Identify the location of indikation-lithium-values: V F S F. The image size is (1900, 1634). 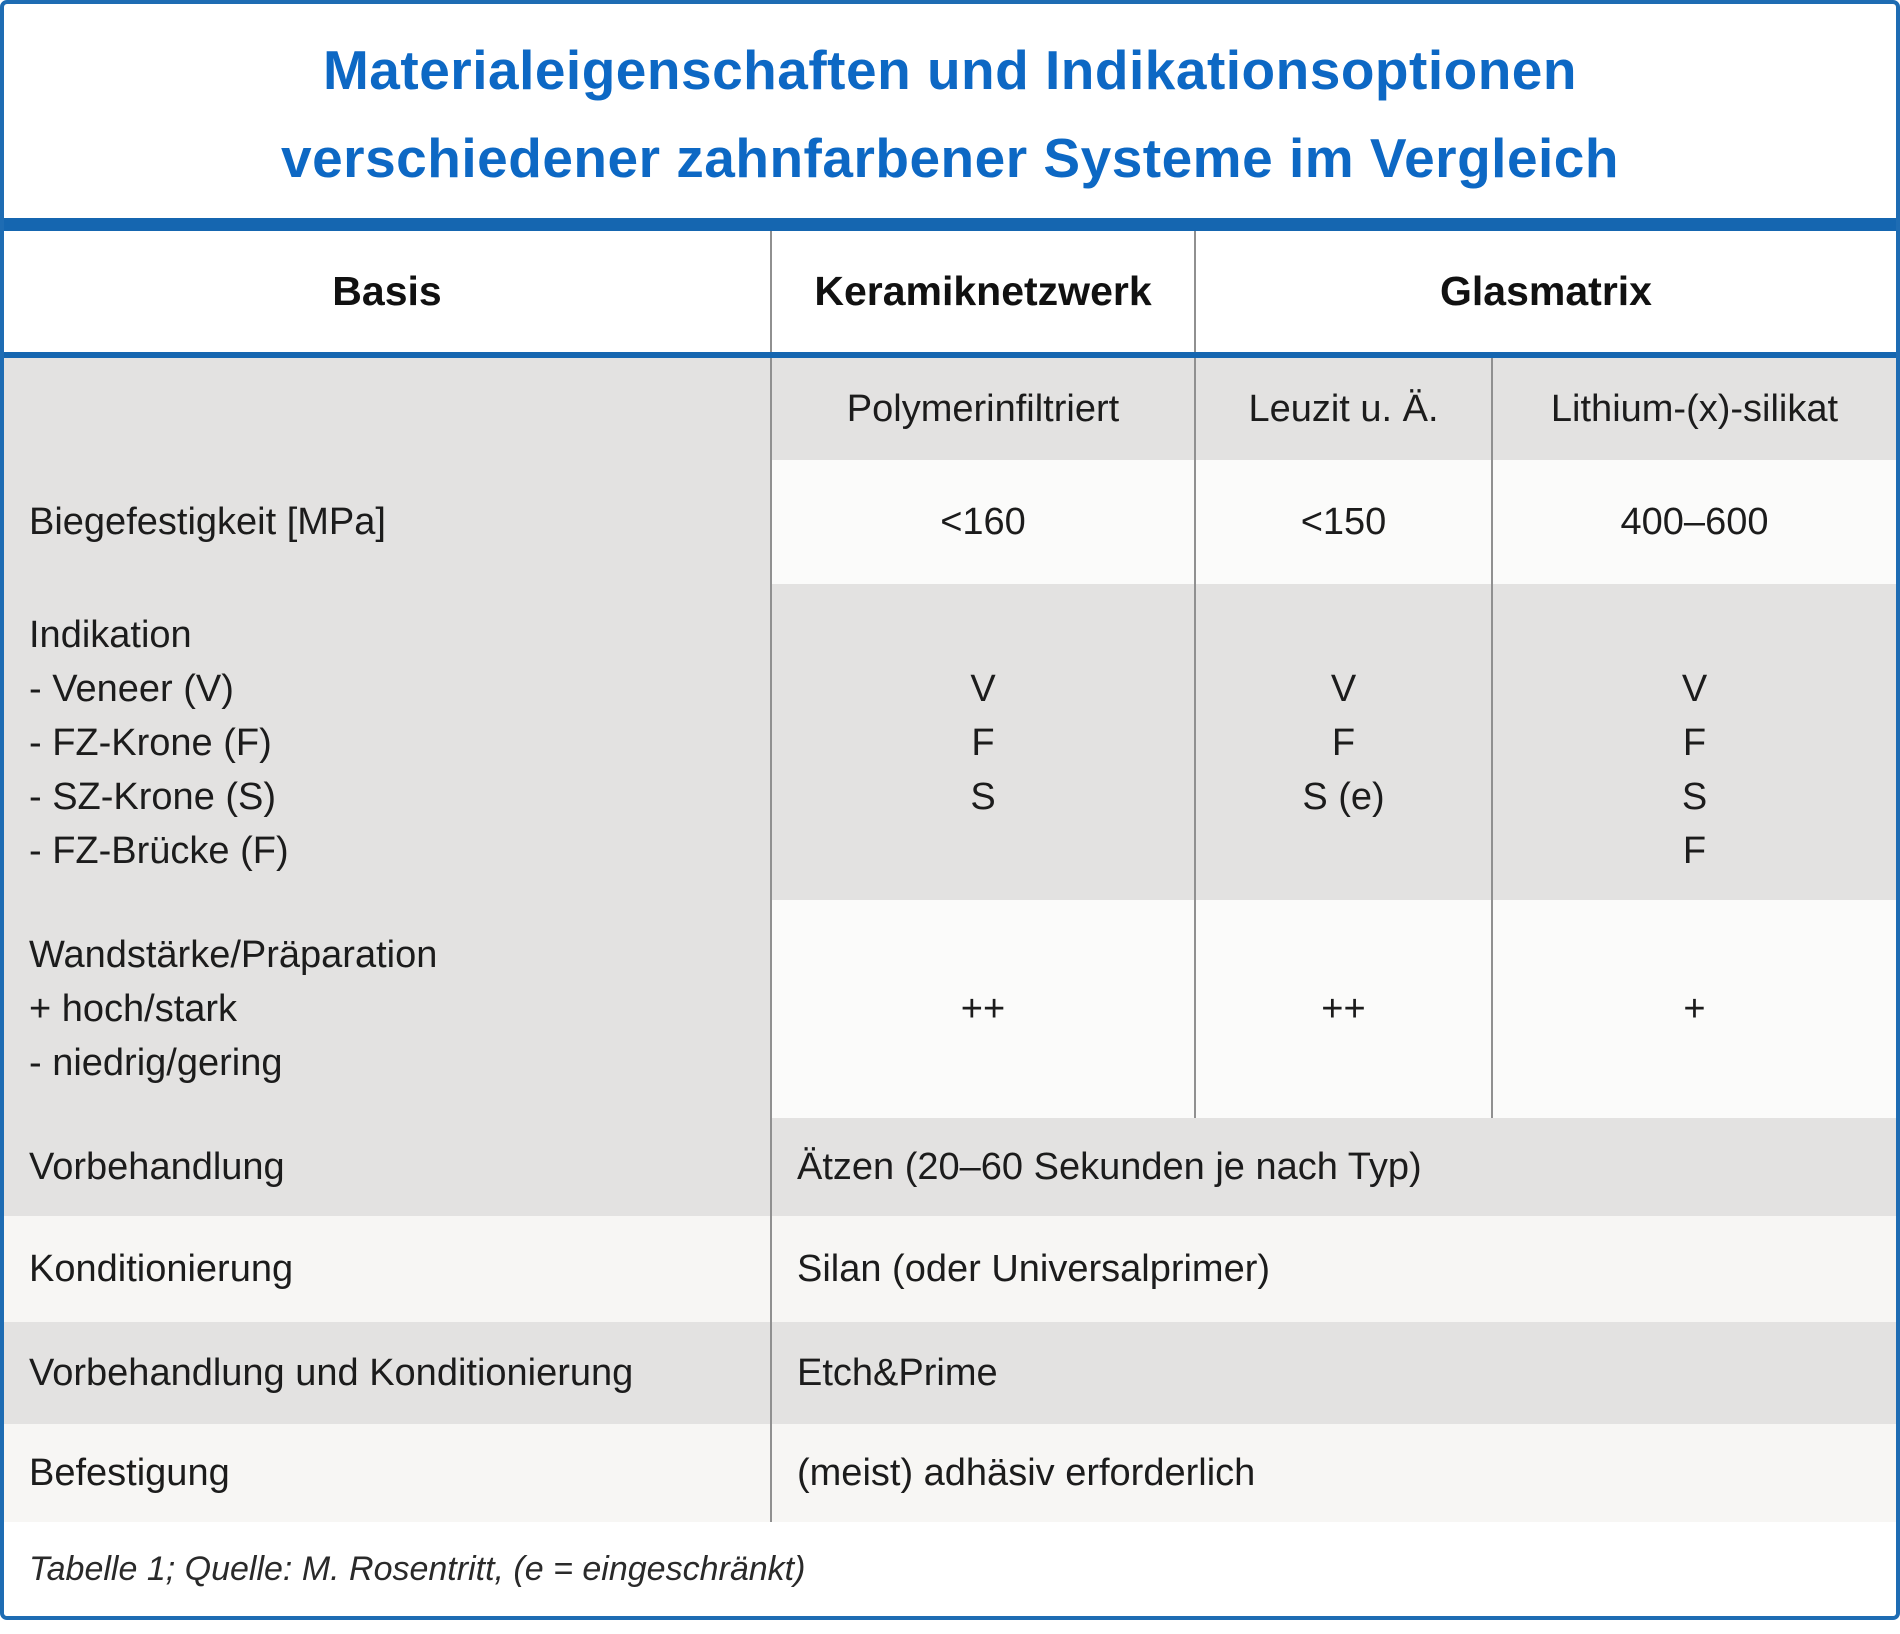
(1693, 742).